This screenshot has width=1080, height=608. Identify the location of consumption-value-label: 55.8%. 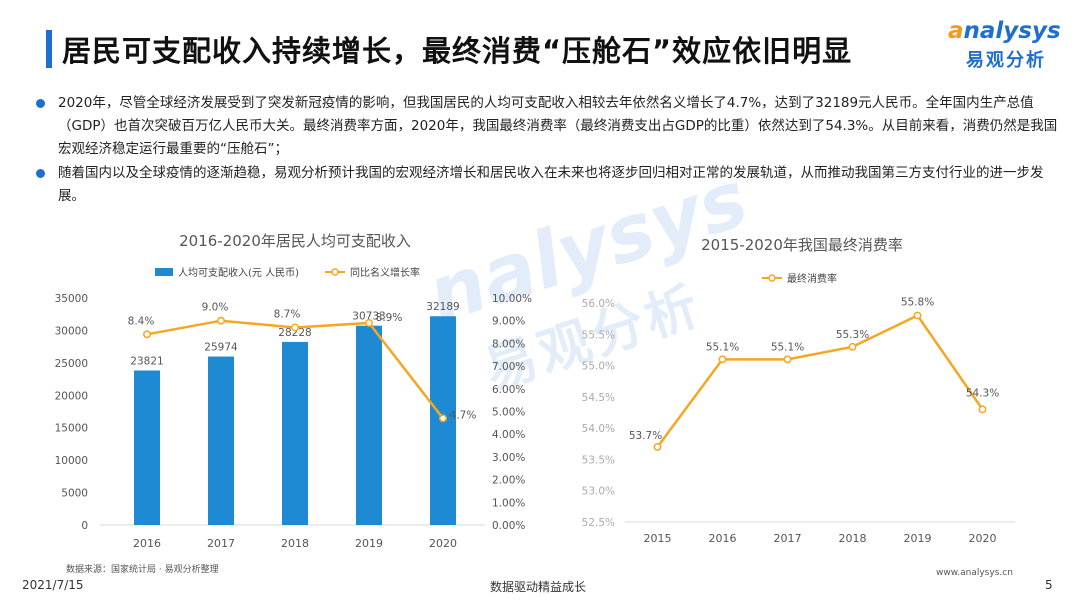
(917, 303).